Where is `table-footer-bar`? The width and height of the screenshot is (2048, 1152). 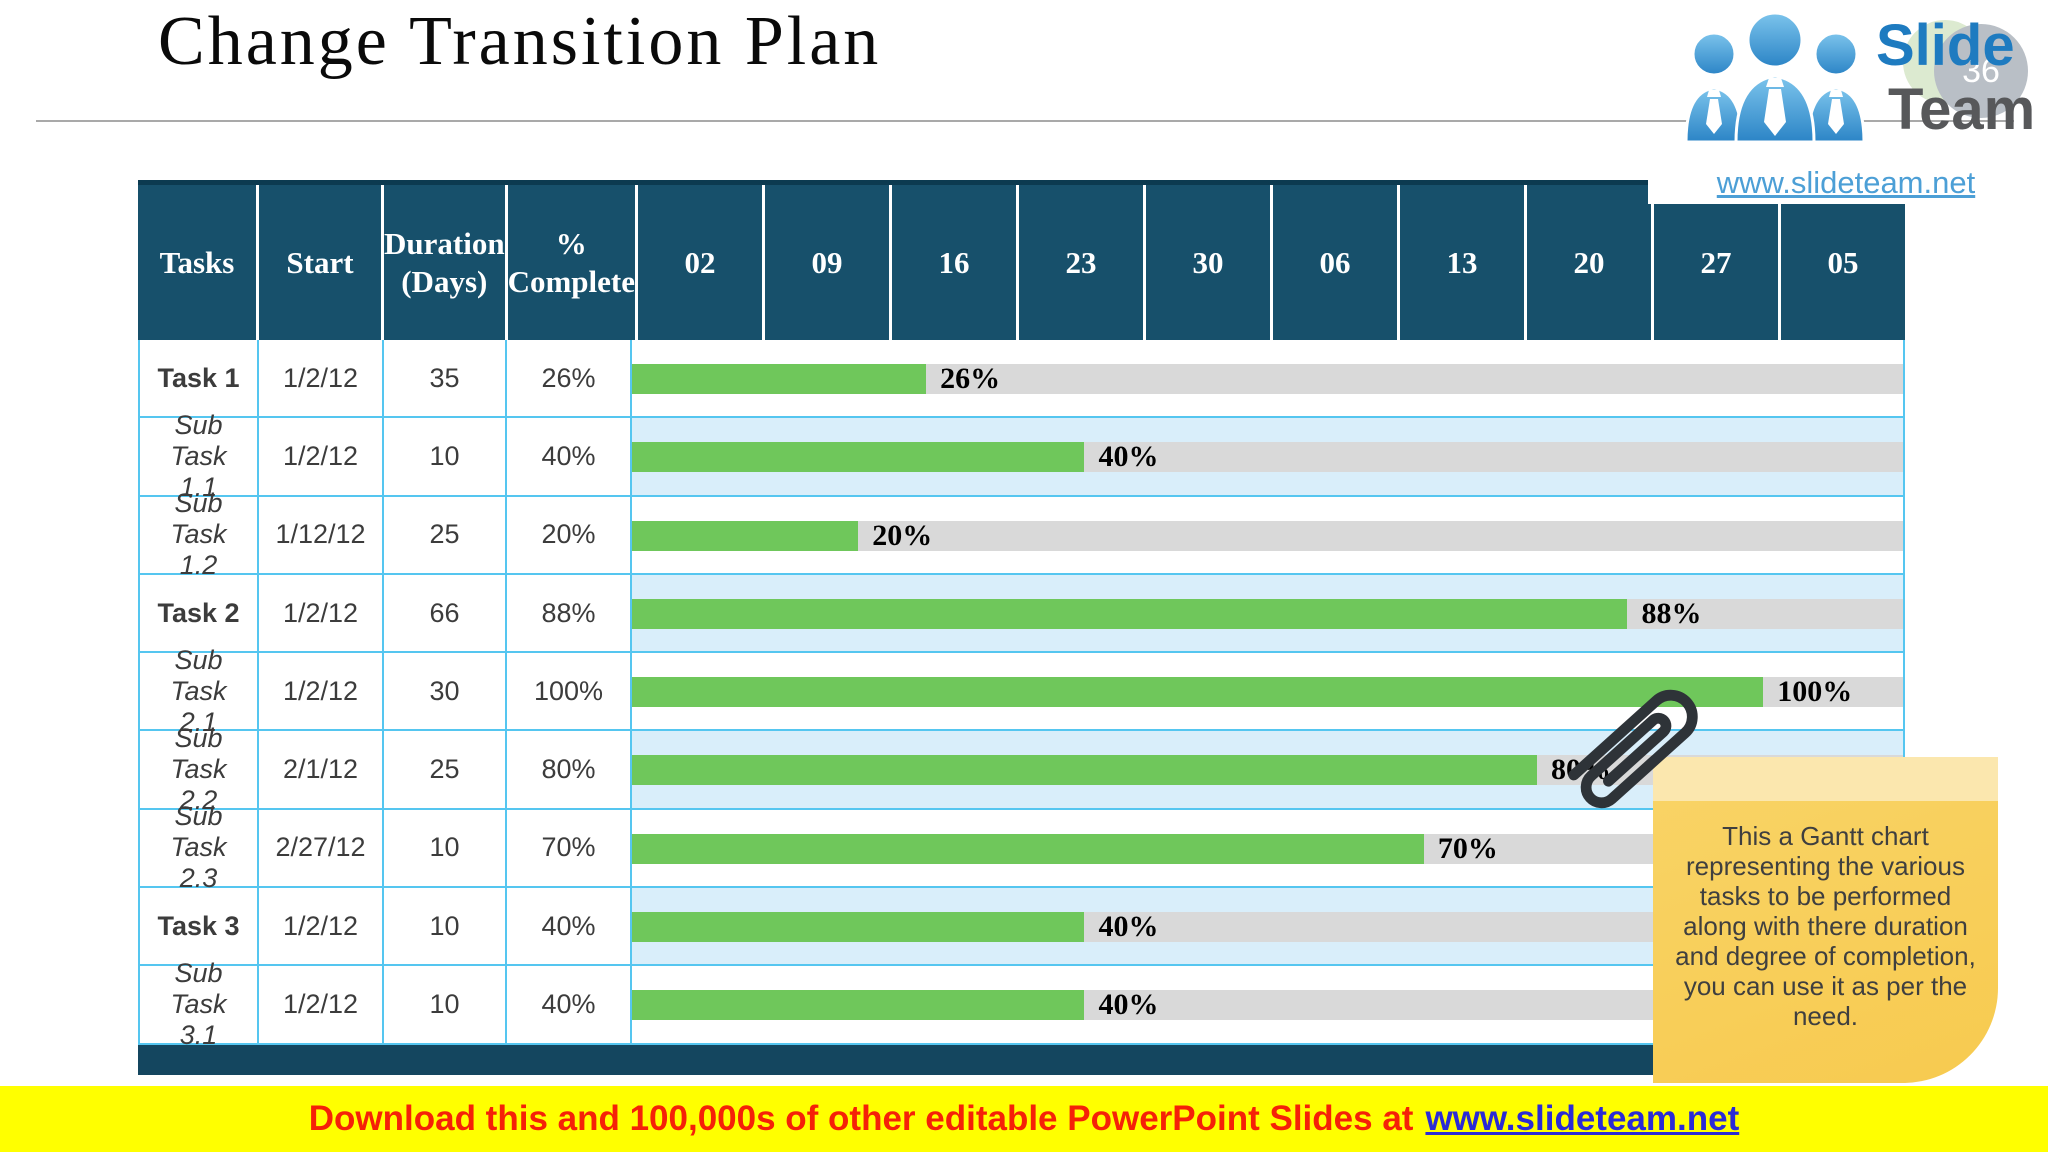 table-footer-bar is located at coordinates (1021, 1060).